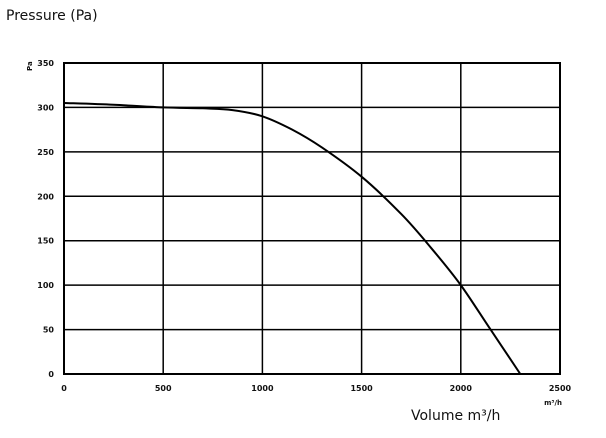 This screenshot has width=606, height=438. I want to click on y-tick-label: 250, so click(45, 152).